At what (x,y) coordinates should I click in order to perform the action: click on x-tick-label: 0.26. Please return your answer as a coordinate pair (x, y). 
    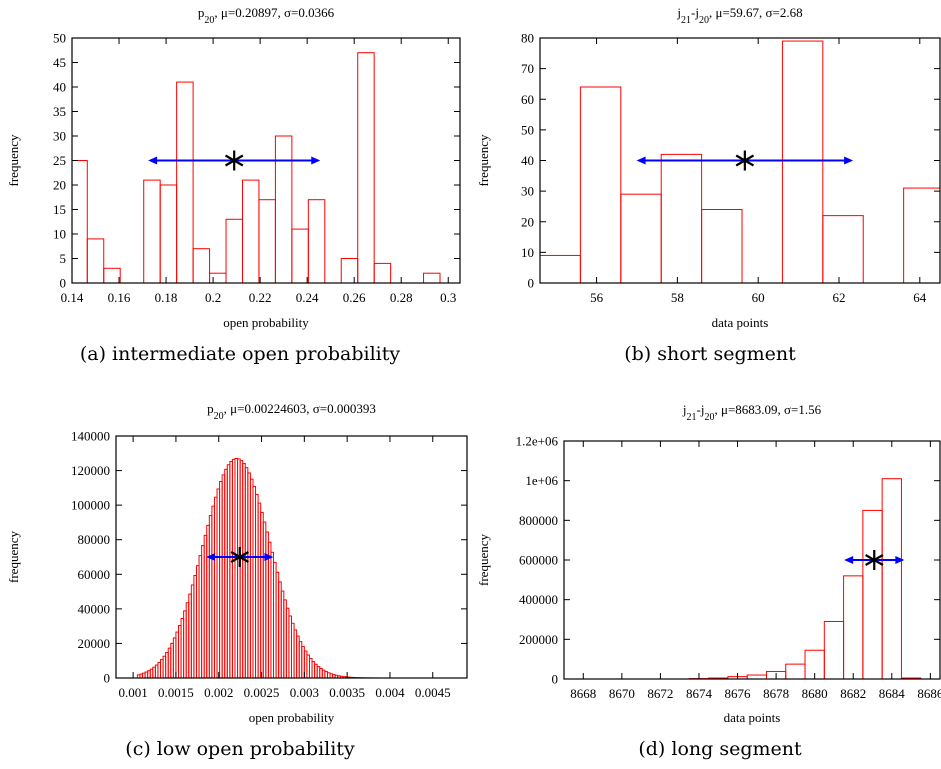
    Looking at the image, I should click on (354, 297).